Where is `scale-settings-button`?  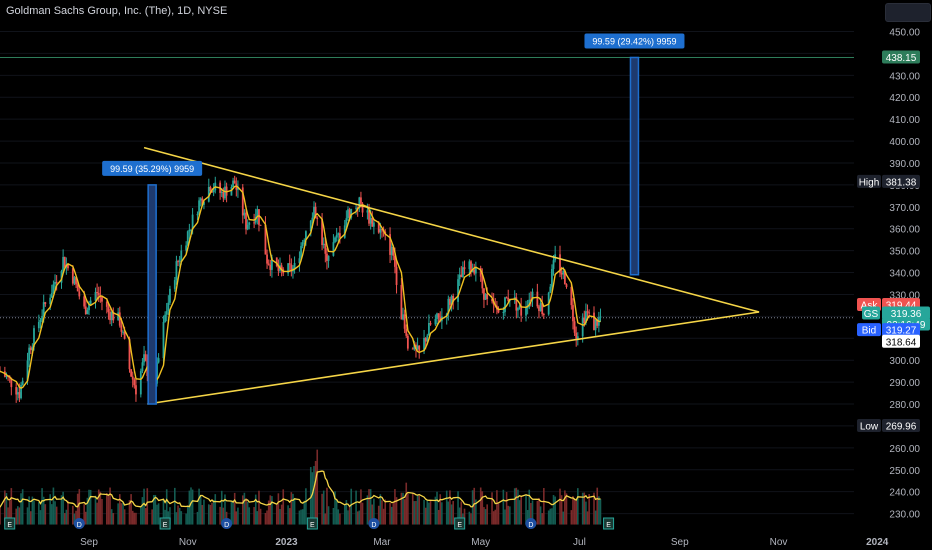 scale-settings-button is located at coordinates (908, 12).